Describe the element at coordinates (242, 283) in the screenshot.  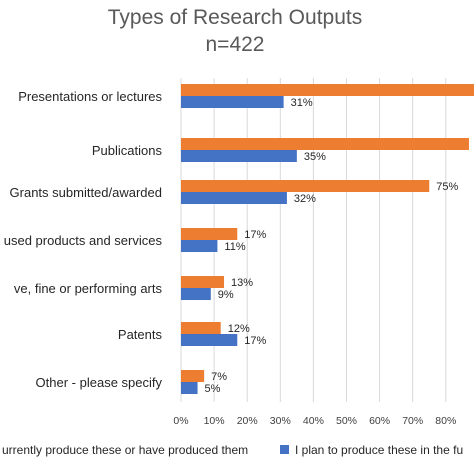
I see `data-label: 13%` at that location.